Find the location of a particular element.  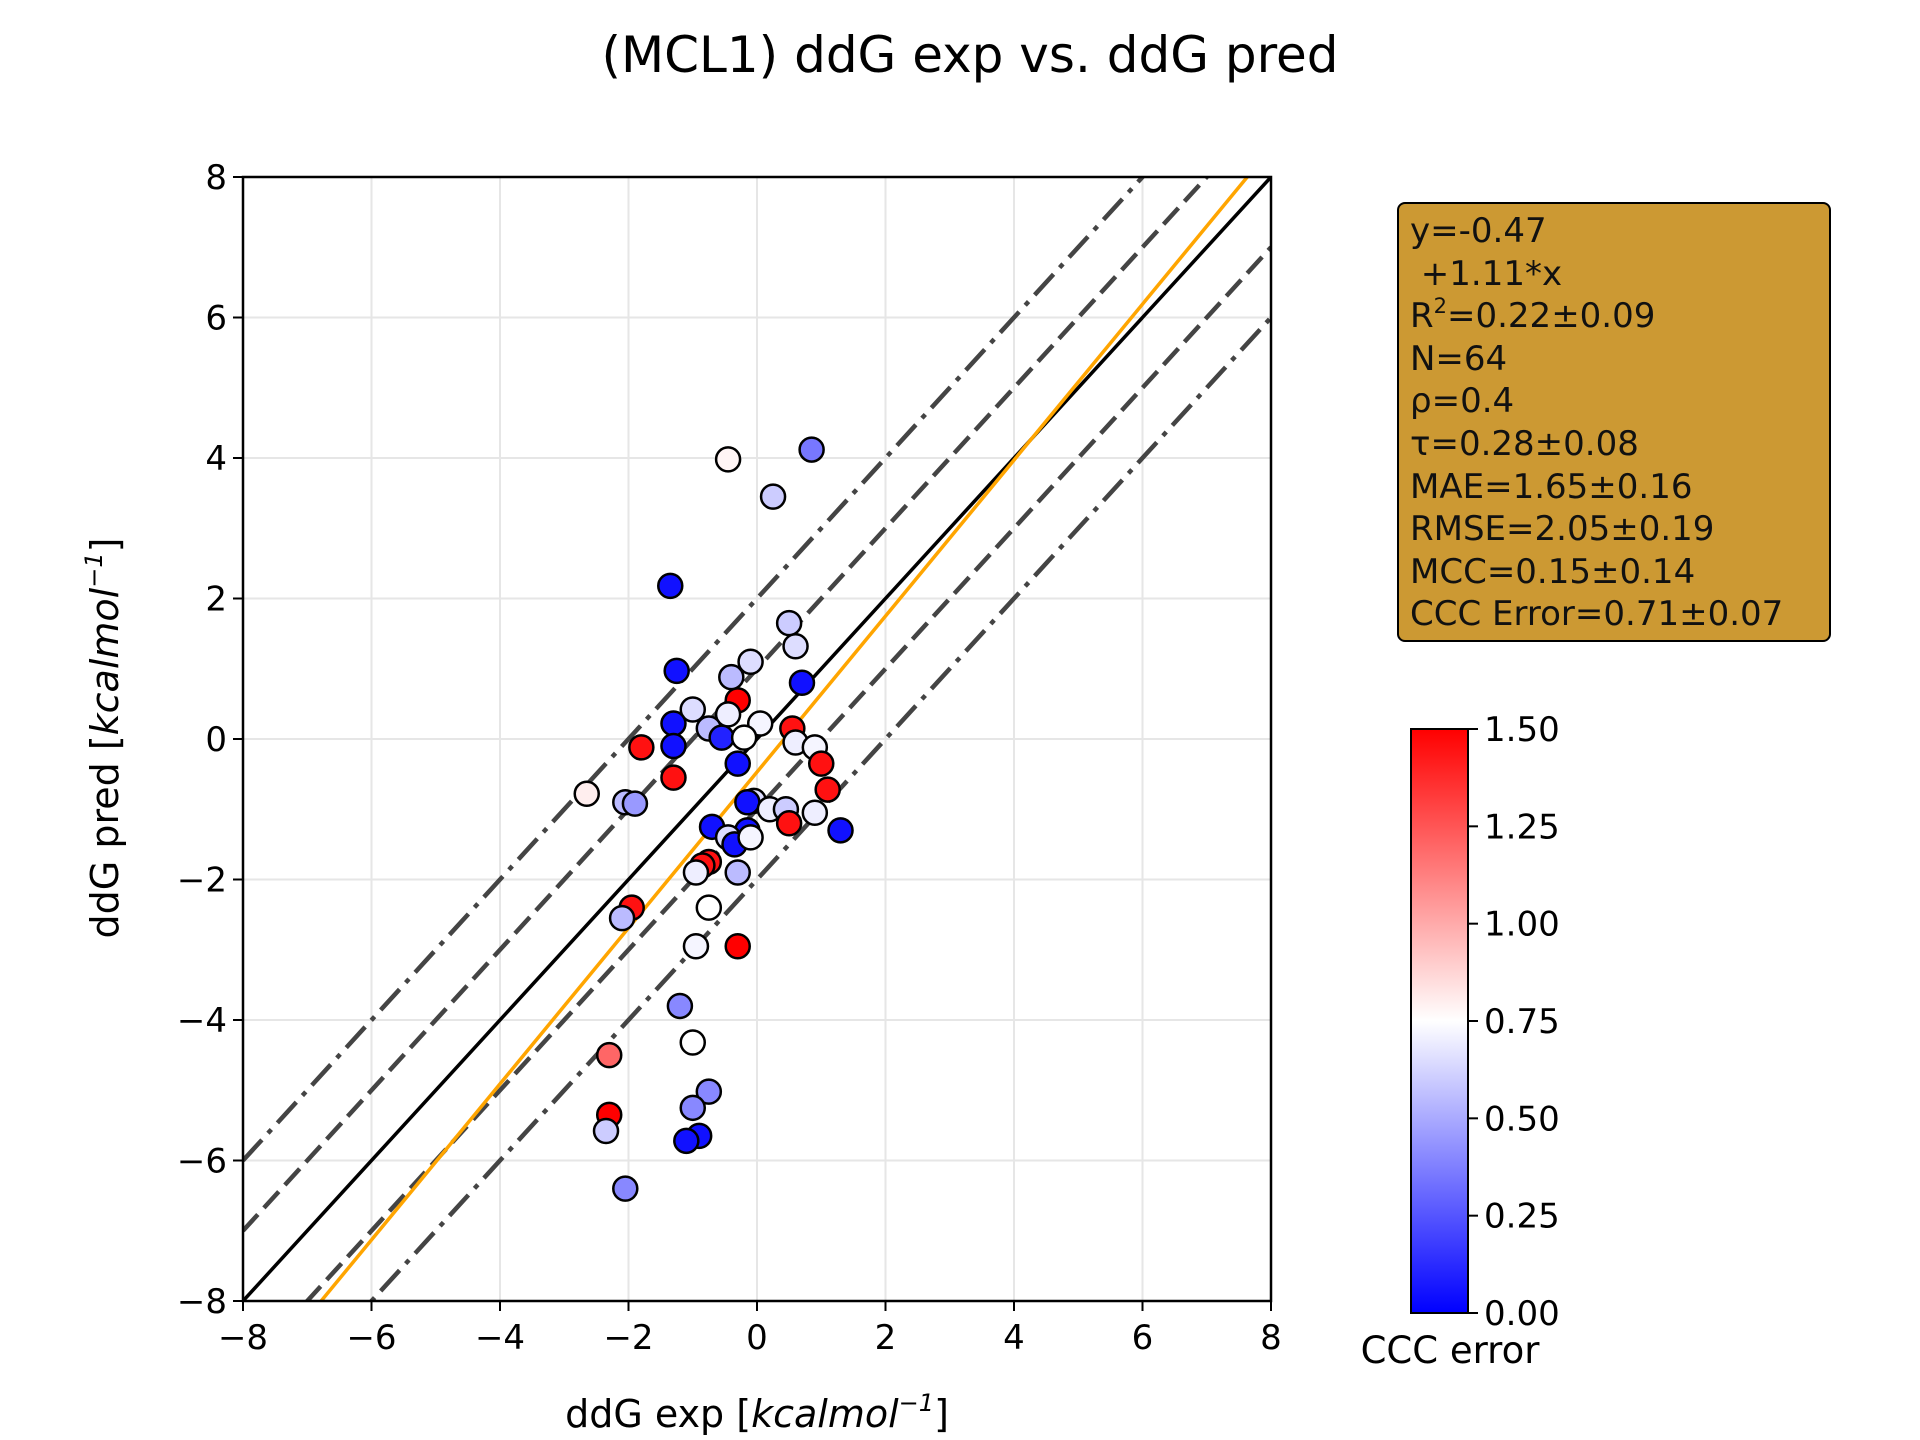

data-points is located at coordinates (713, 819).